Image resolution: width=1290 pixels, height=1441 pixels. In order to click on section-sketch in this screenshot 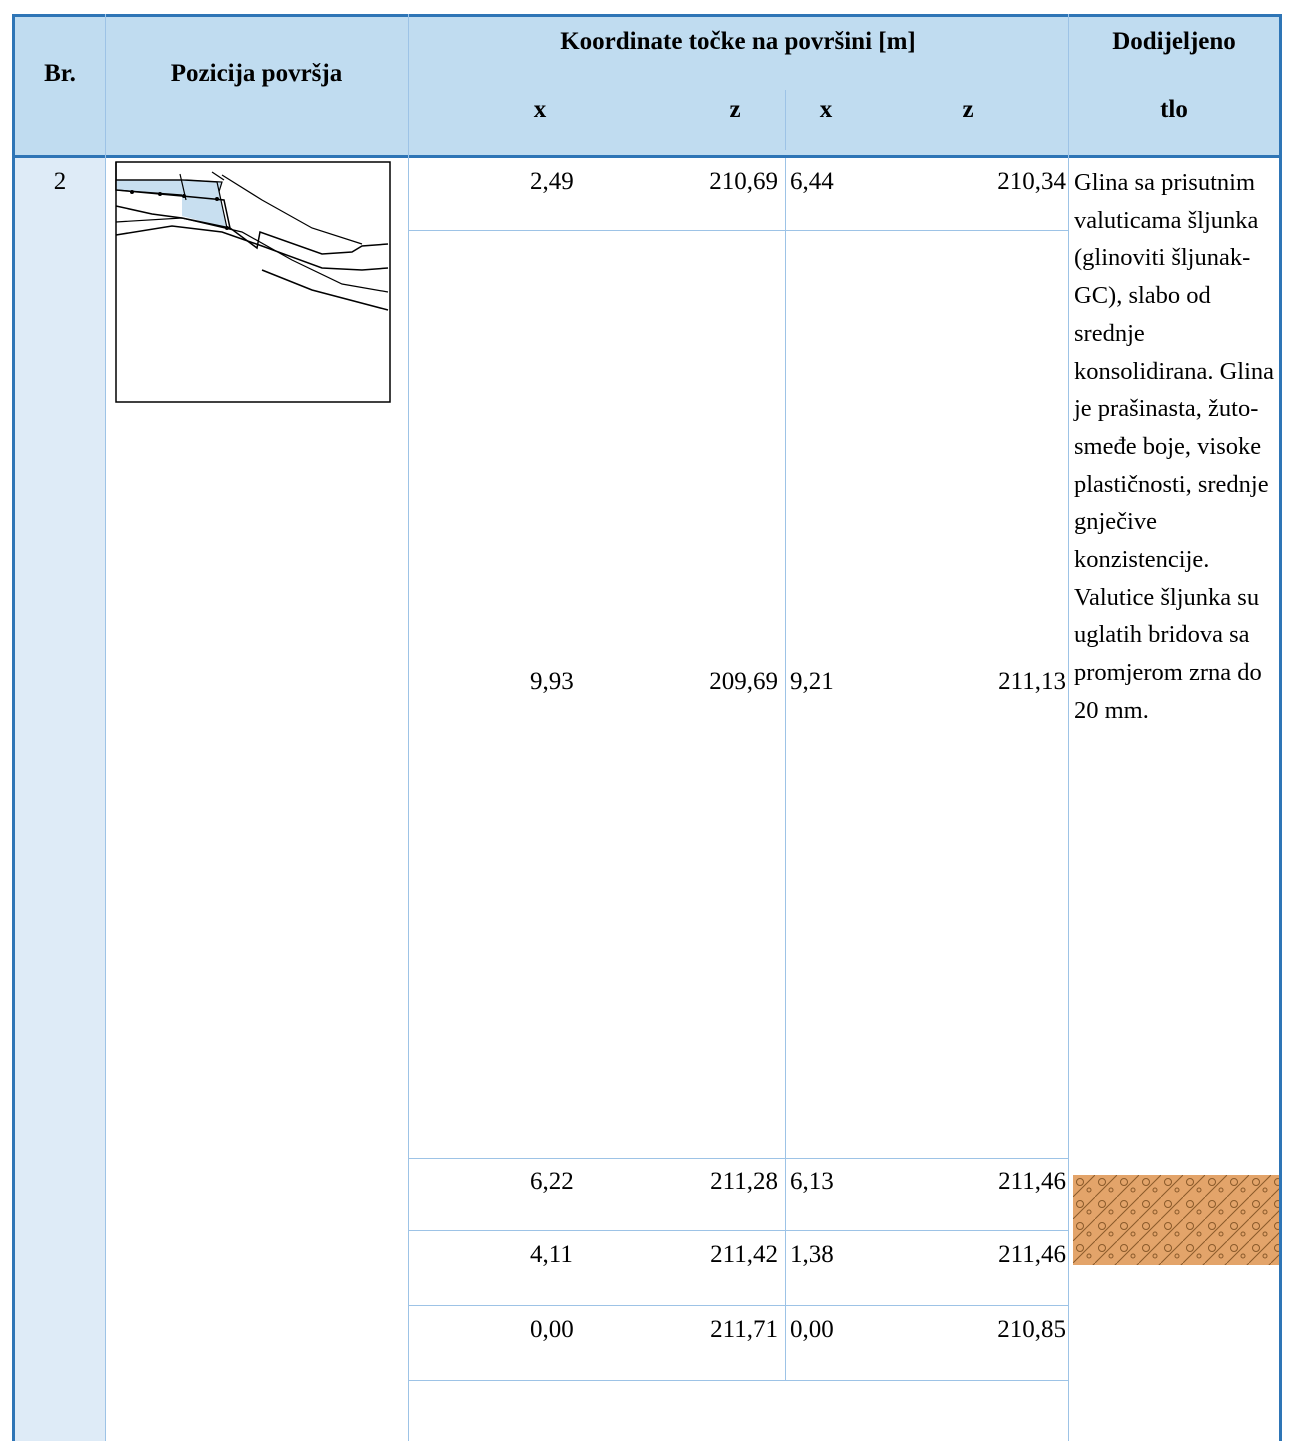, I will do `click(253, 282)`.